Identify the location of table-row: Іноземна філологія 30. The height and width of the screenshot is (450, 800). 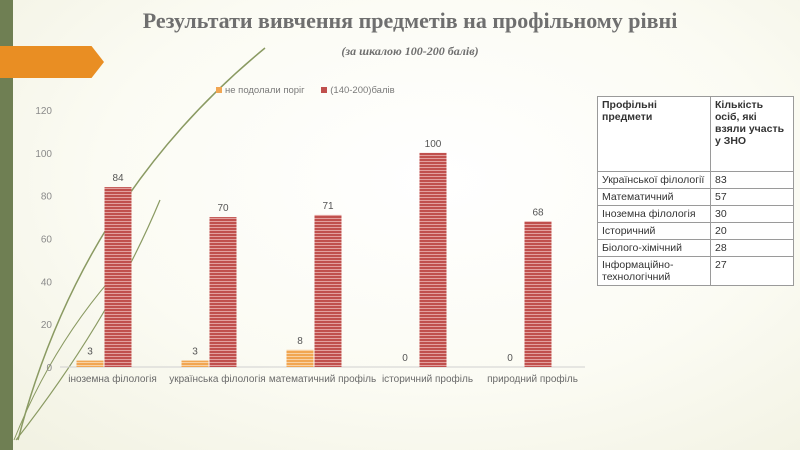
(695, 214).